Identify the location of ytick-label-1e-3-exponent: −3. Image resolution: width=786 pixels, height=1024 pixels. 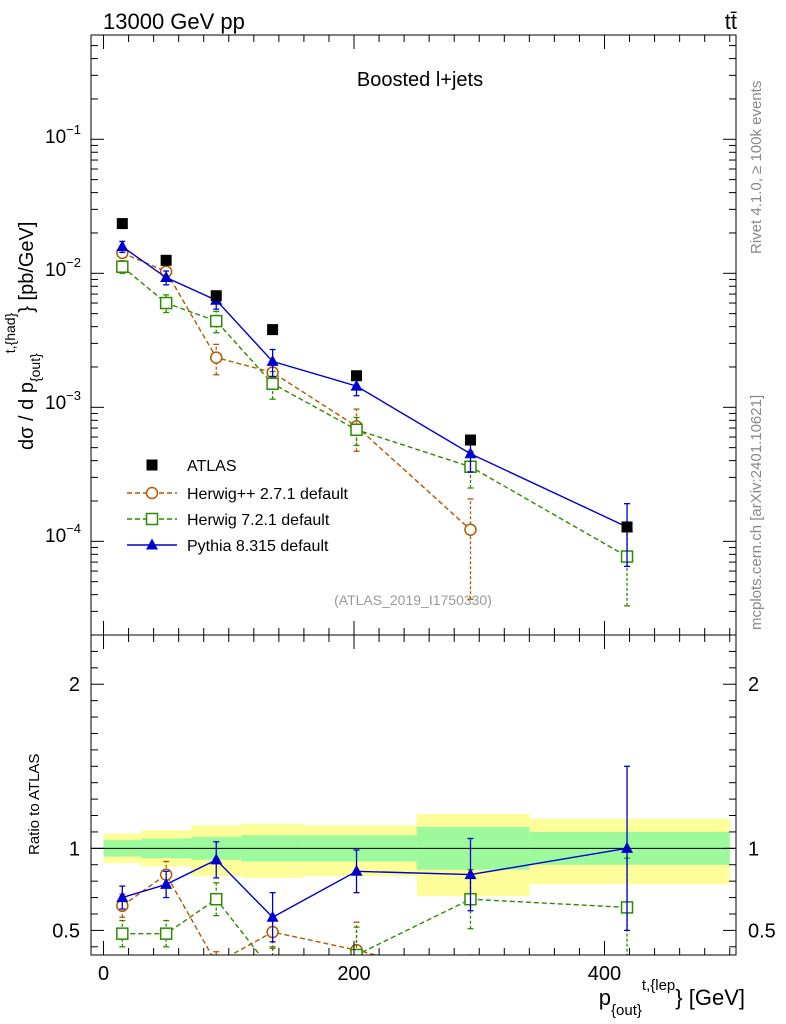
(73, 395).